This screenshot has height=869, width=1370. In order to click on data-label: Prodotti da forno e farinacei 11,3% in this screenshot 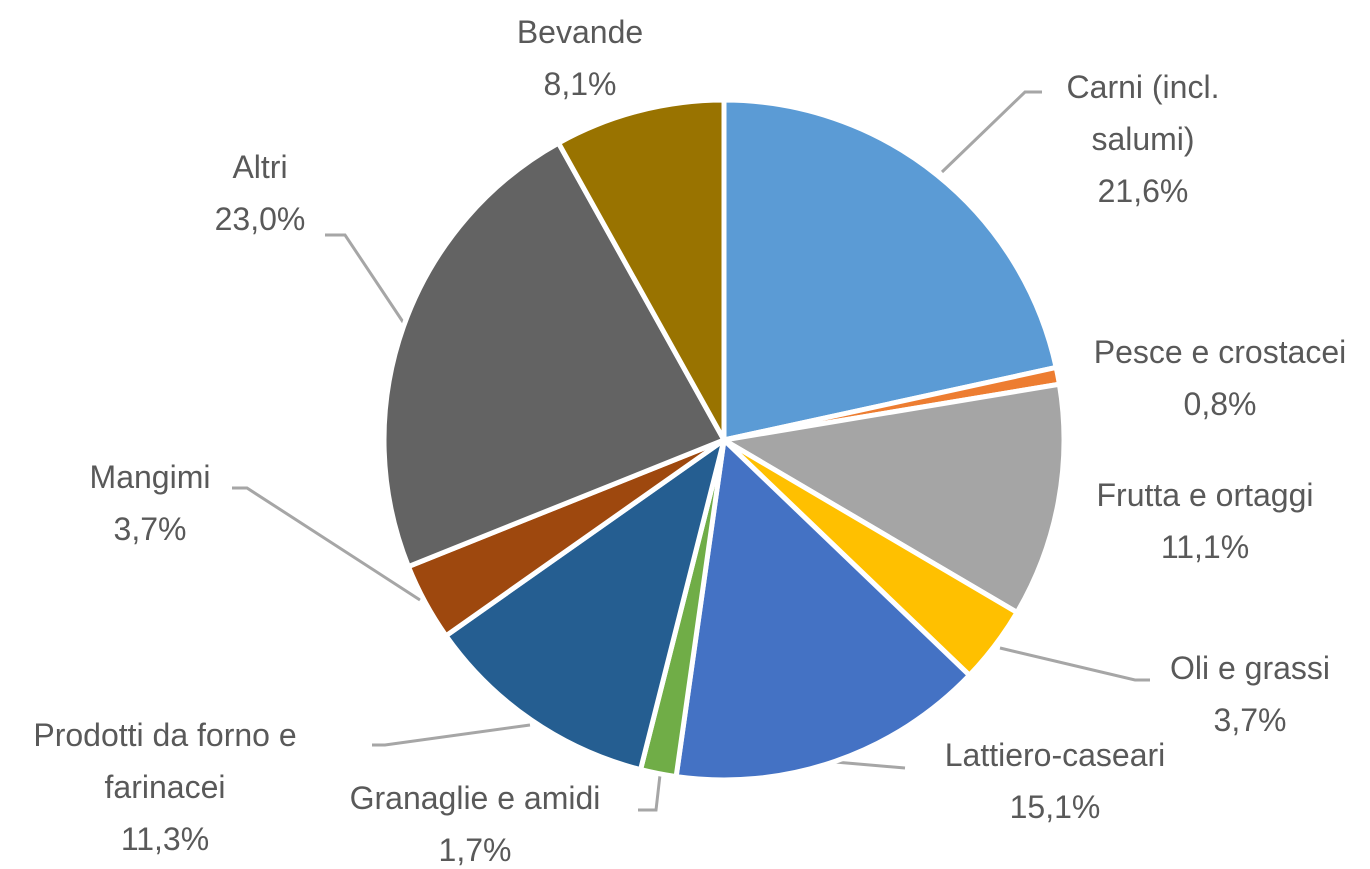, I will do `click(165, 787)`.